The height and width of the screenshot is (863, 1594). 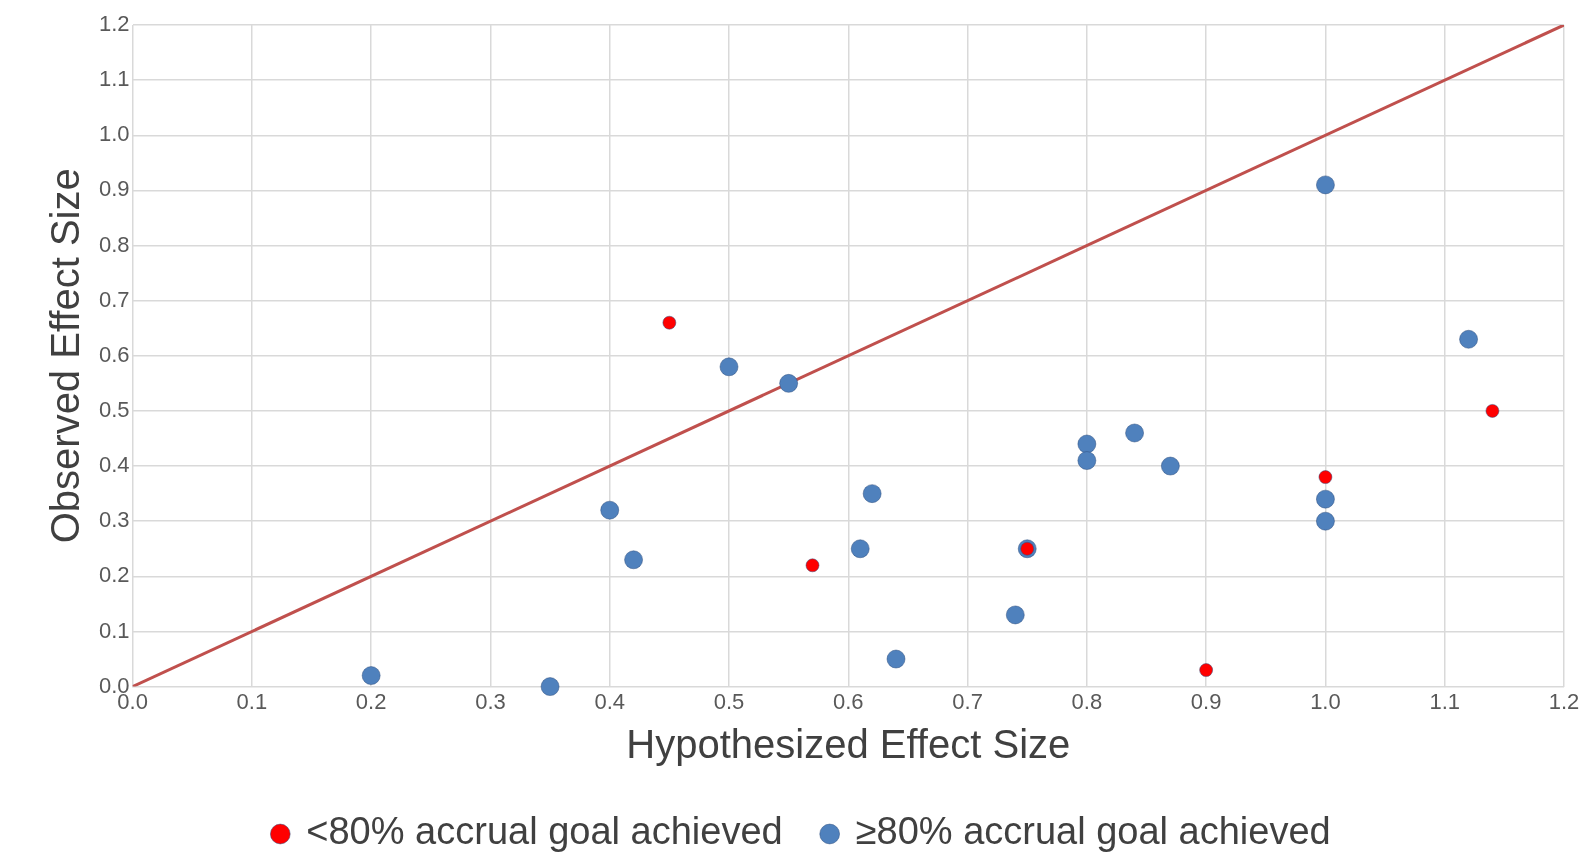 I want to click on y-tick-label: 0.9, so click(x=114, y=189).